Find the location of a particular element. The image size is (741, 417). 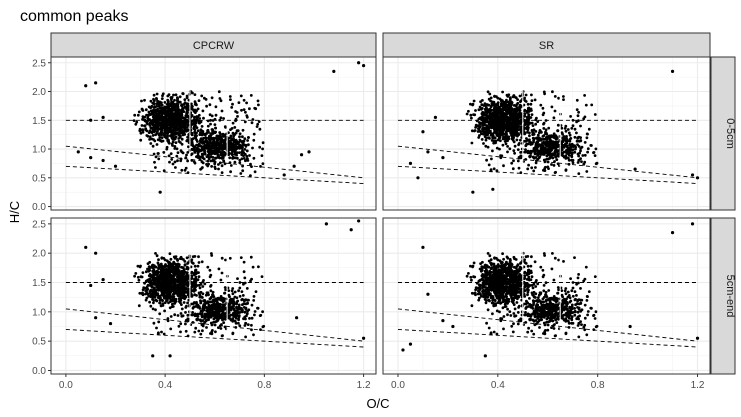

reference-line is located at coordinates (547, 174).